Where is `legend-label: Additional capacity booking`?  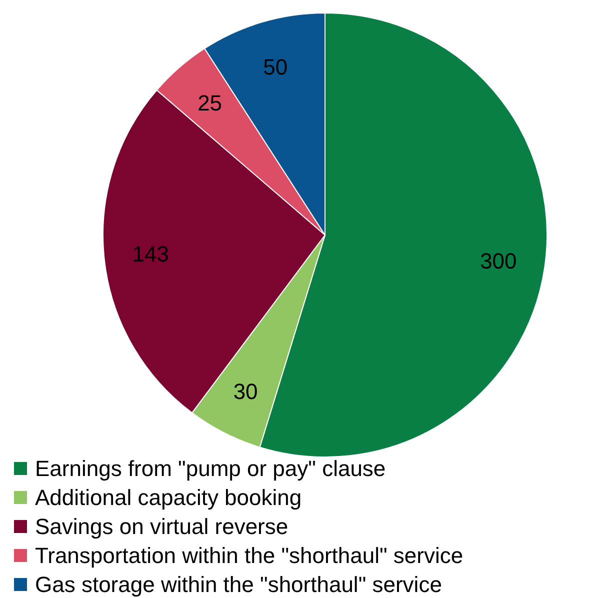 legend-label: Additional capacity booking is located at coordinates (168, 498).